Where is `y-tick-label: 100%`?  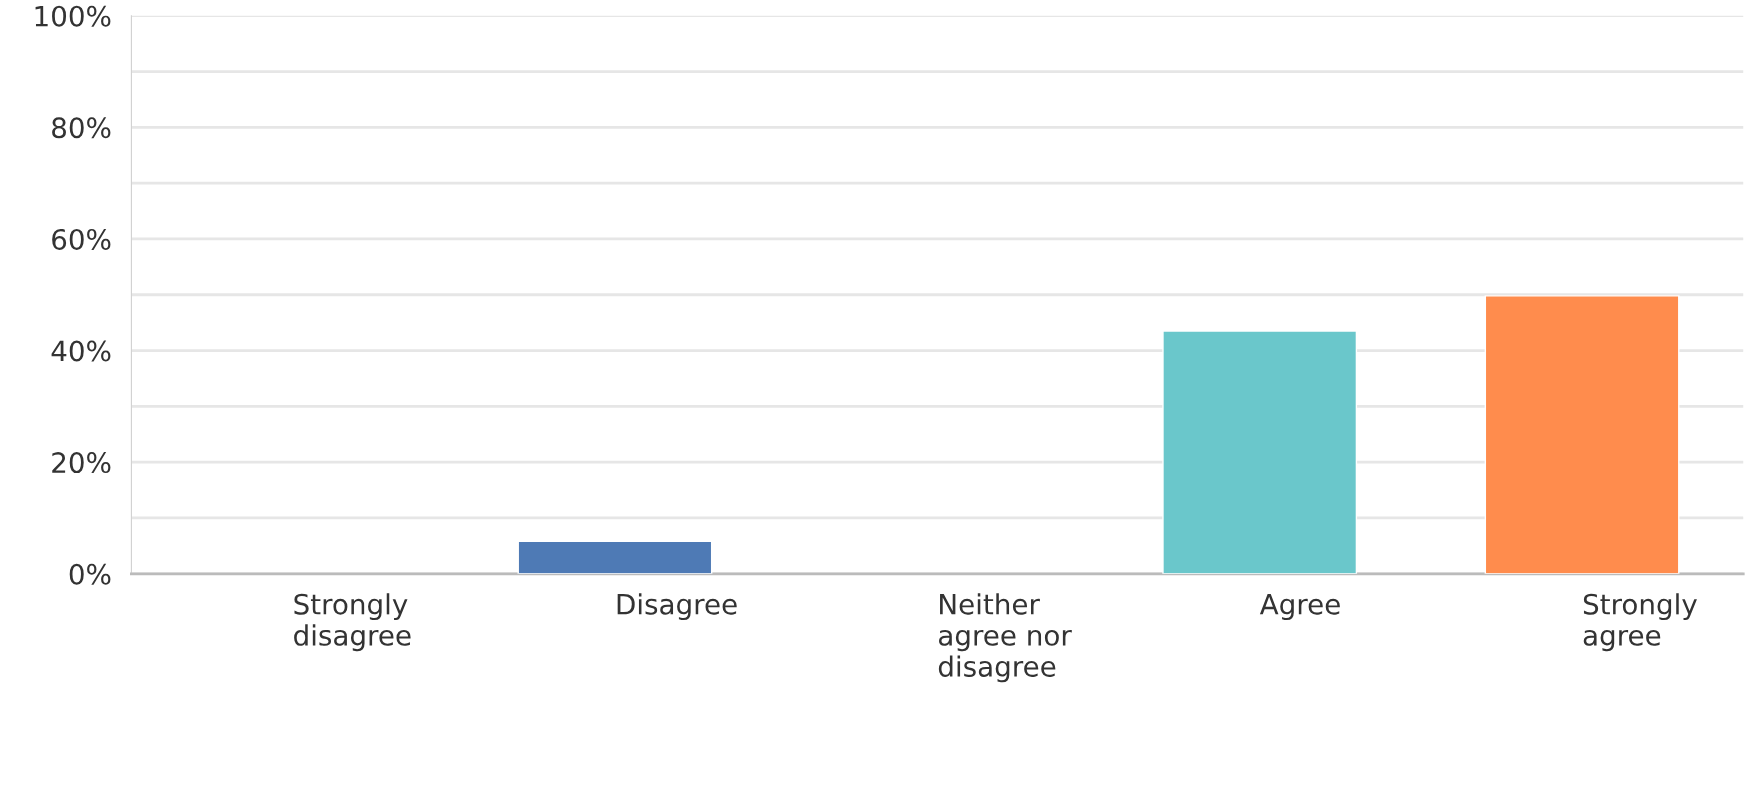
y-tick-label: 100% is located at coordinates (73, 16).